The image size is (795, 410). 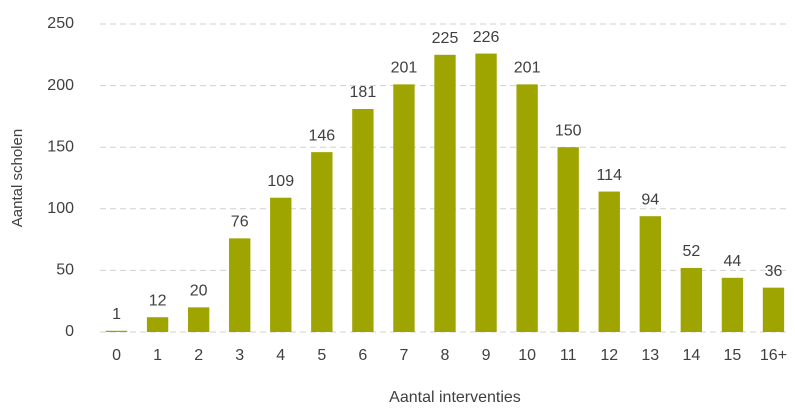 What do you see at coordinates (773, 355) in the screenshot?
I see `x-tick-label: 16+` at bounding box center [773, 355].